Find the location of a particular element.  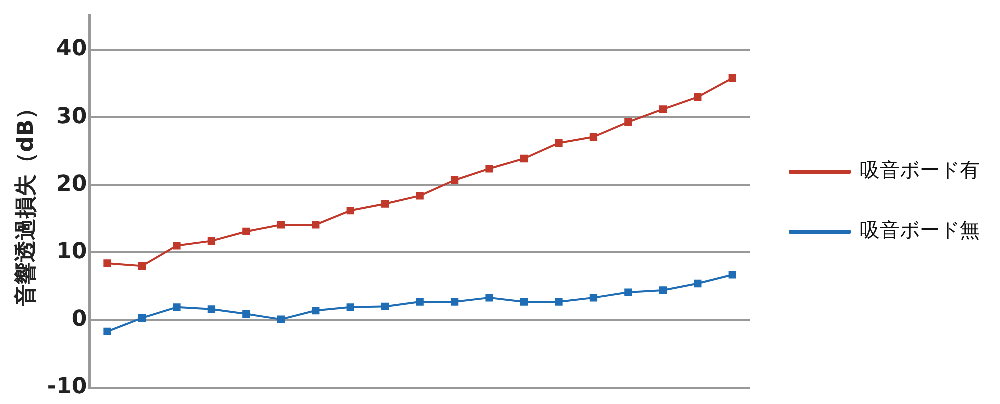

y-tick-label: -10 is located at coordinates (67, 387).